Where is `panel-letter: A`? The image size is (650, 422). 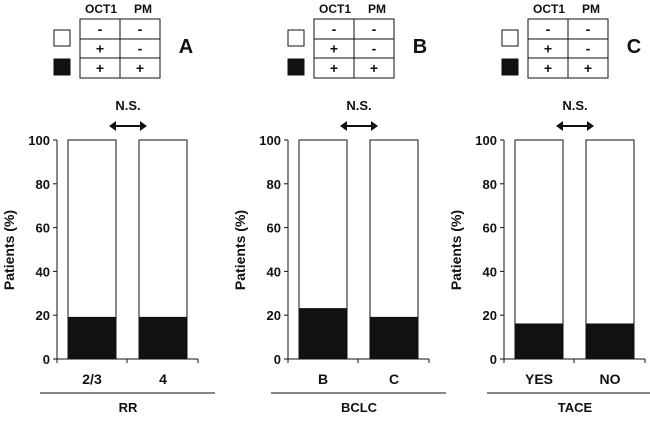
panel-letter: A is located at coordinates (186, 47).